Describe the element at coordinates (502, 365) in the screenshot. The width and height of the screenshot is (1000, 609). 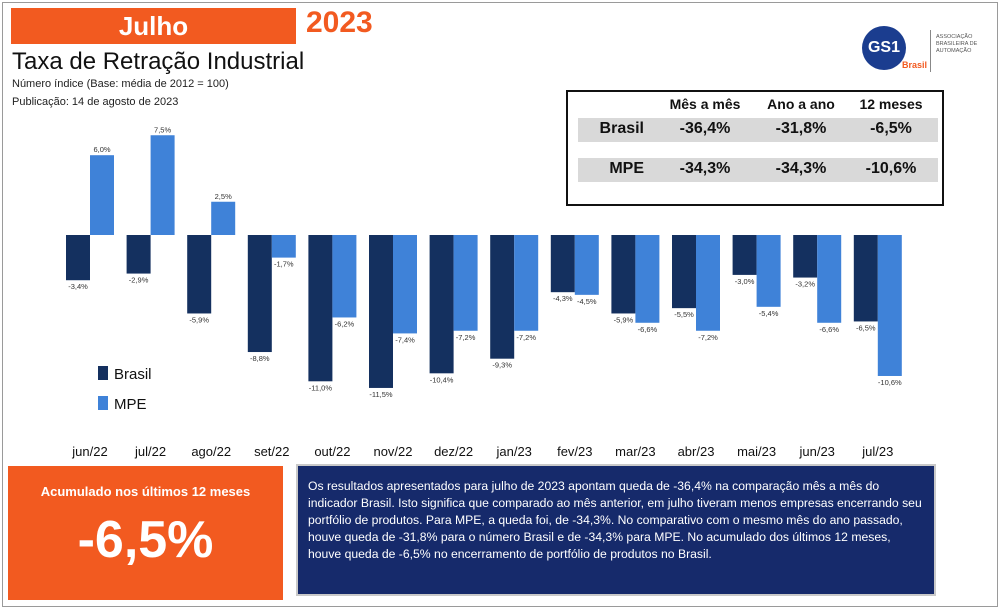
I see `bar-data-label: -9,3%` at that location.